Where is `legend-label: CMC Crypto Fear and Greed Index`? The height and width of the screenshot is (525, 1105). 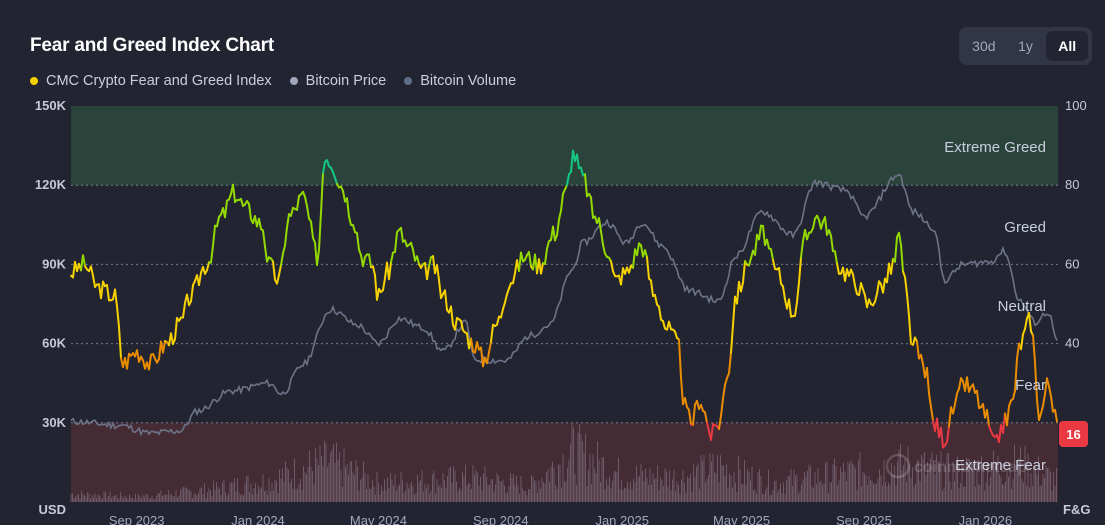 legend-label: CMC Crypto Fear and Greed Index is located at coordinates (159, 81).